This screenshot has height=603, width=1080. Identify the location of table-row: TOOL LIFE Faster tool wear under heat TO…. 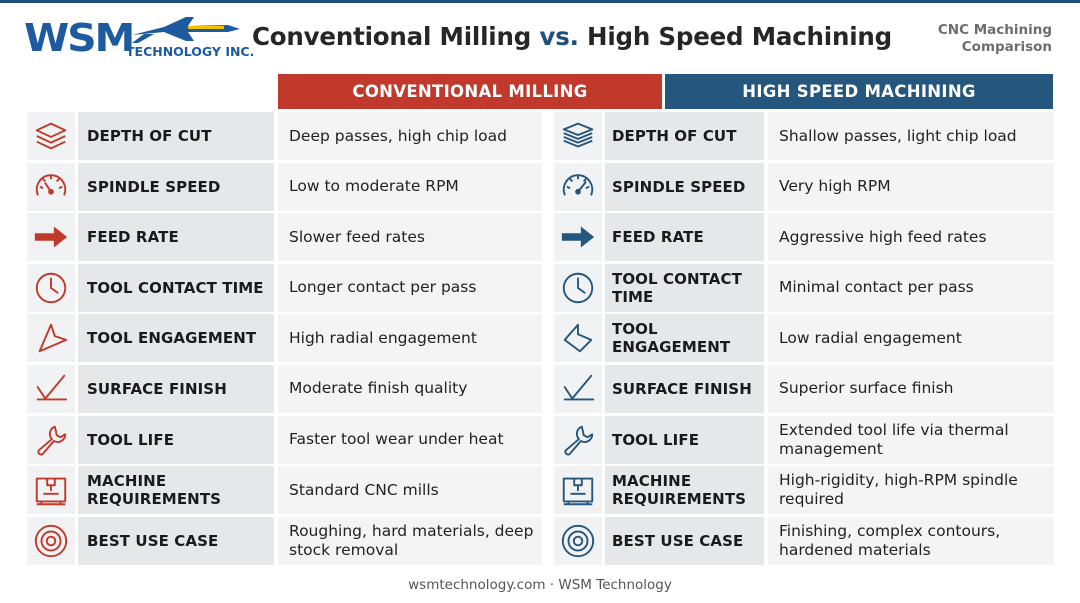
(540, 439).